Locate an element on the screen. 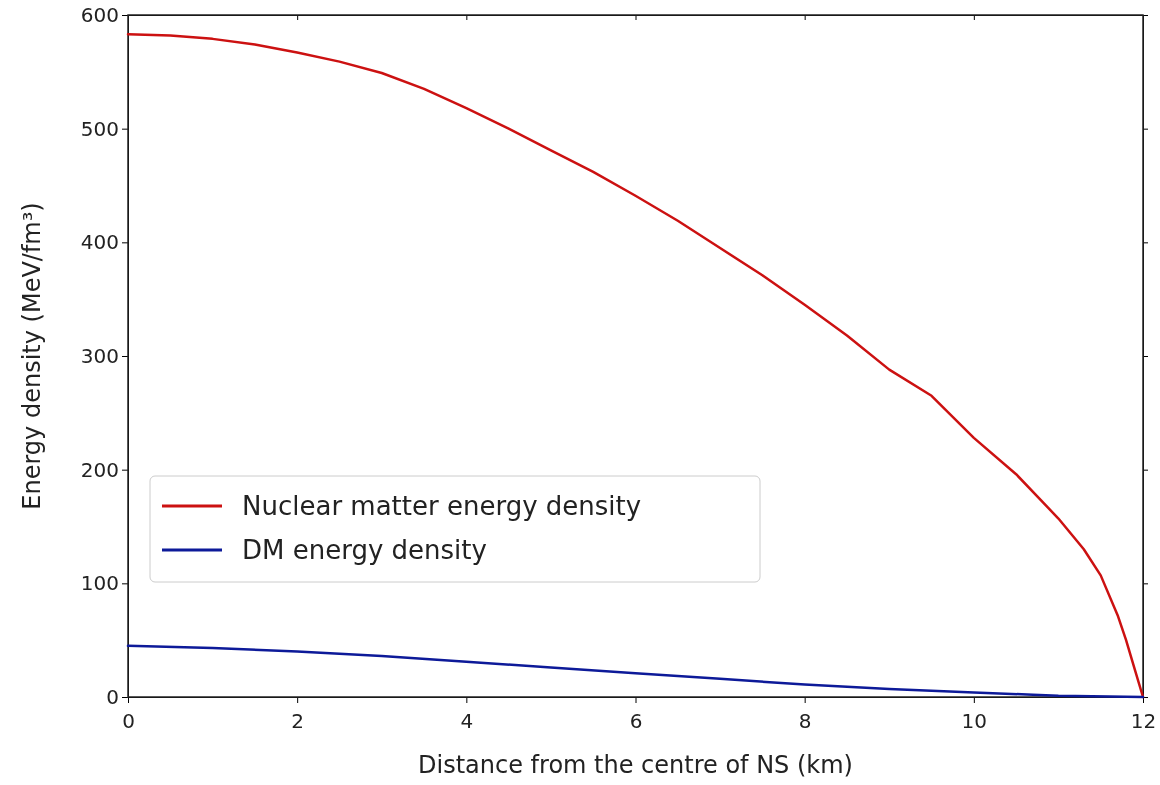  x-tick-label: 0 is located at coordinates (128, 721).